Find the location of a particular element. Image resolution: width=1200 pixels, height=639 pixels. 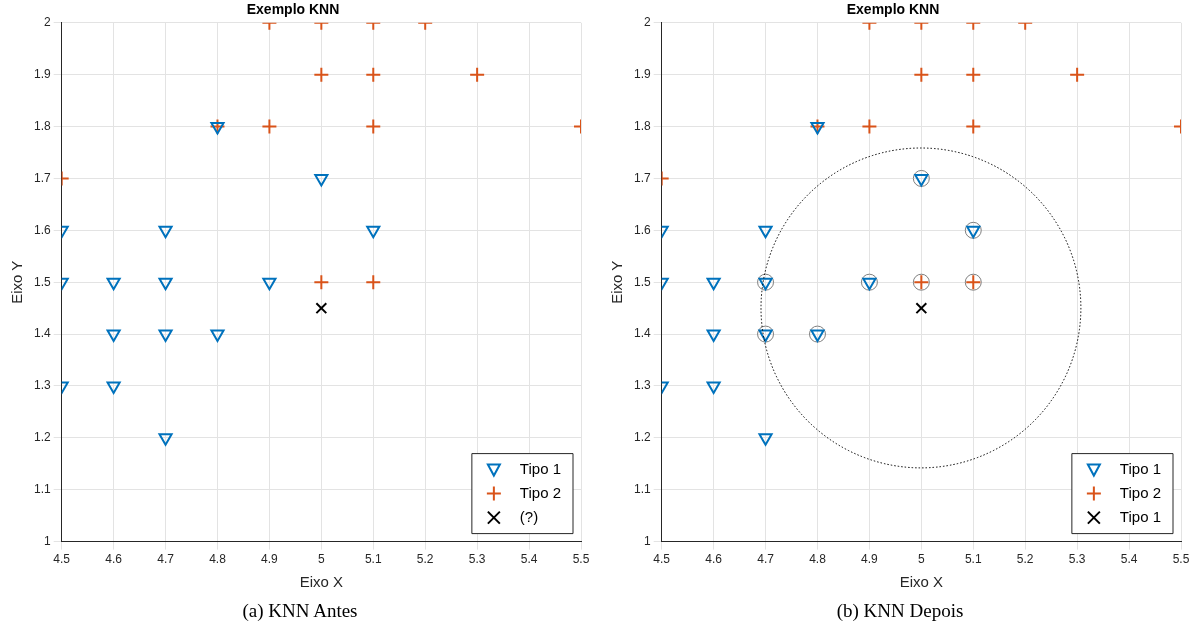

text: (a) KNN Antes is located at coordinates (300, 611).